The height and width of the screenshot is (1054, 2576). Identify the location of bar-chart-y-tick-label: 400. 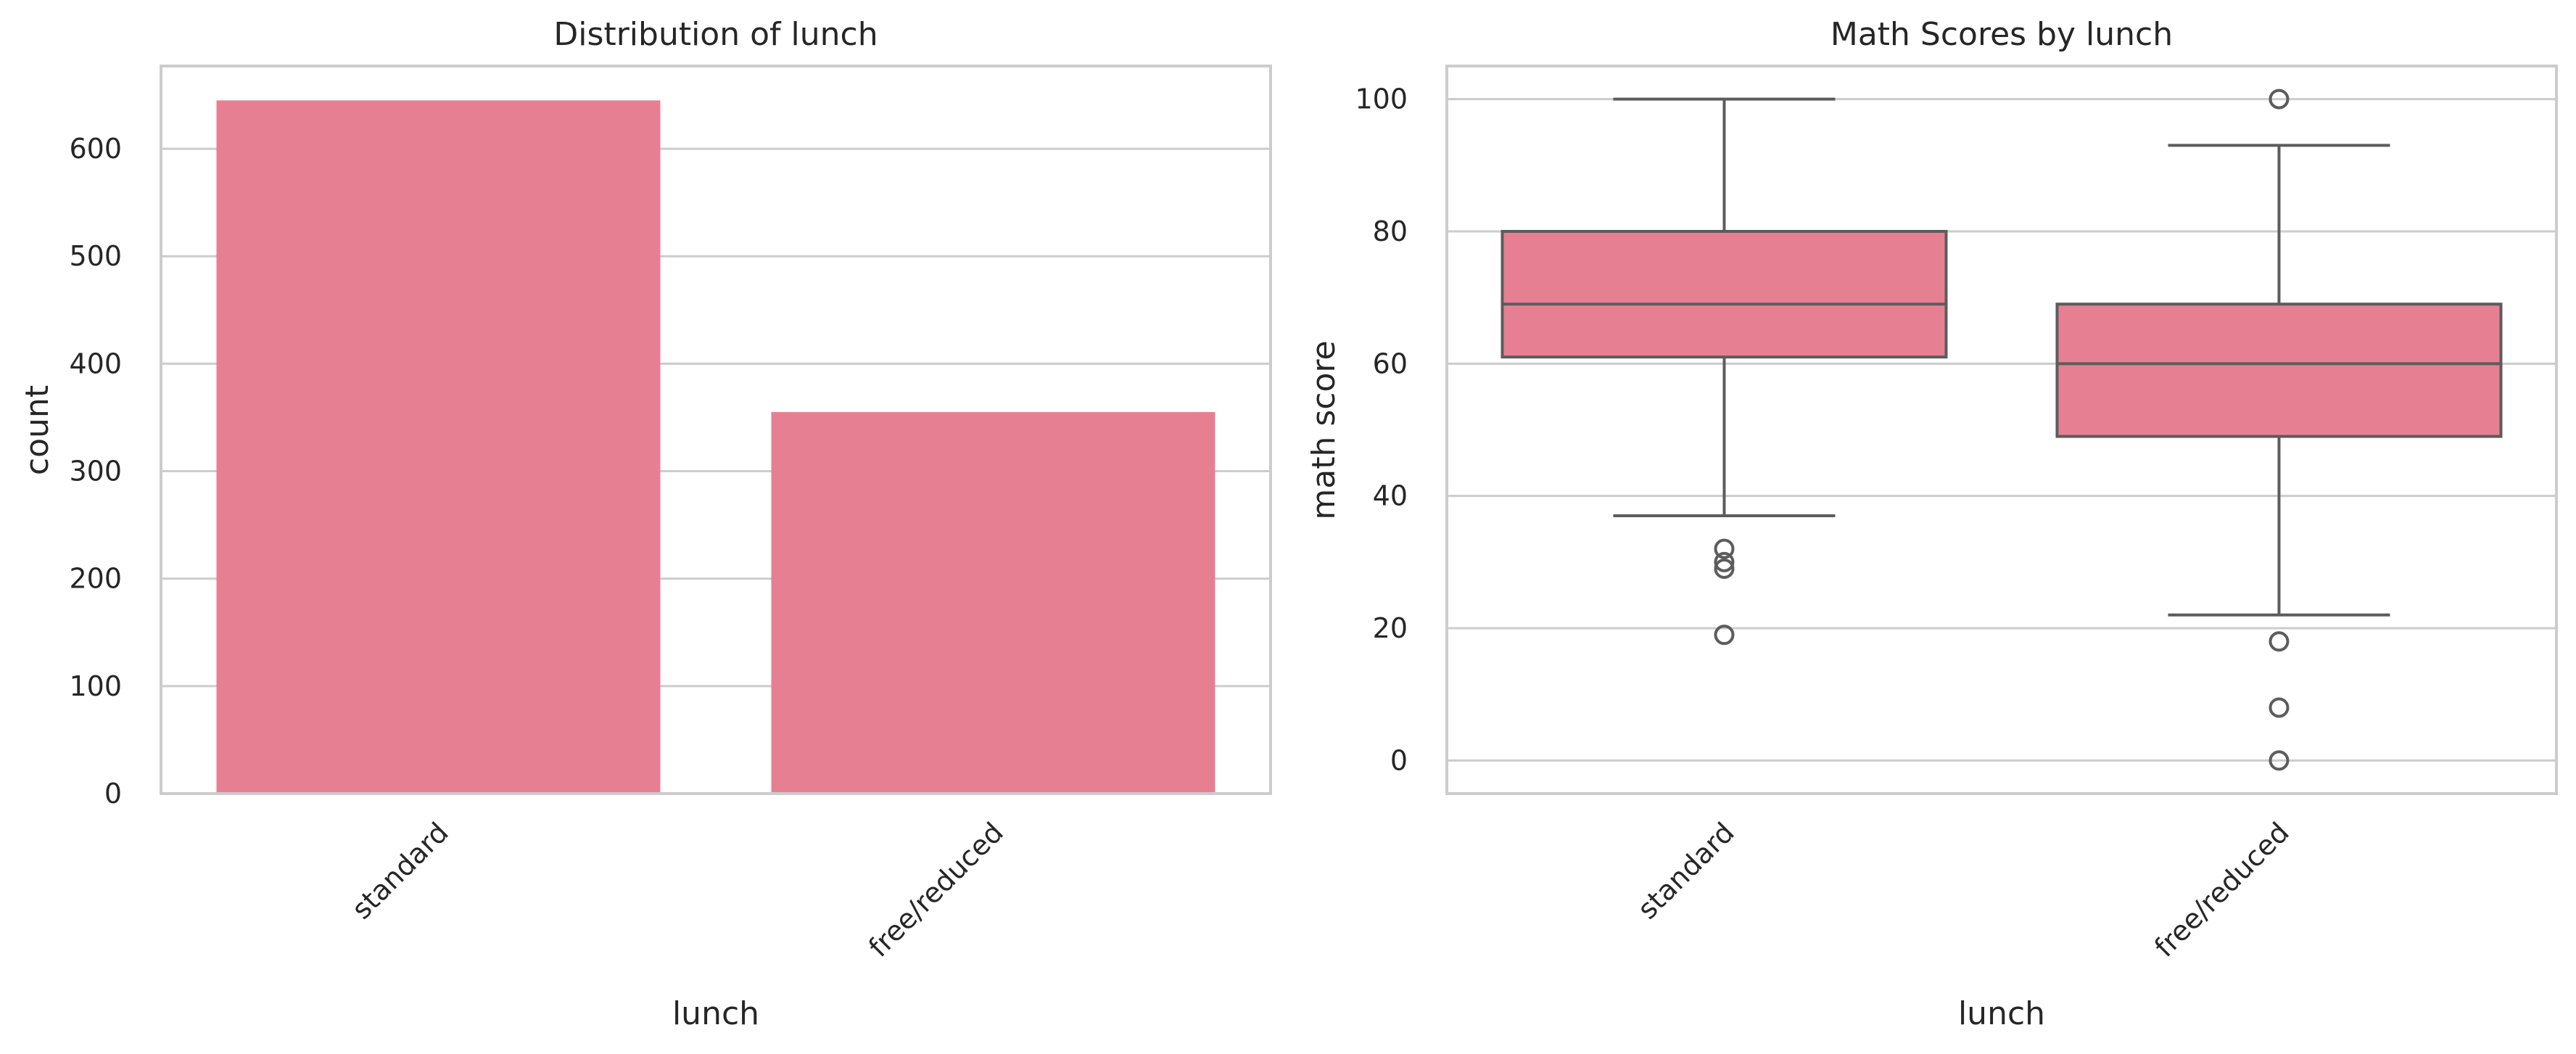
(95, 363).